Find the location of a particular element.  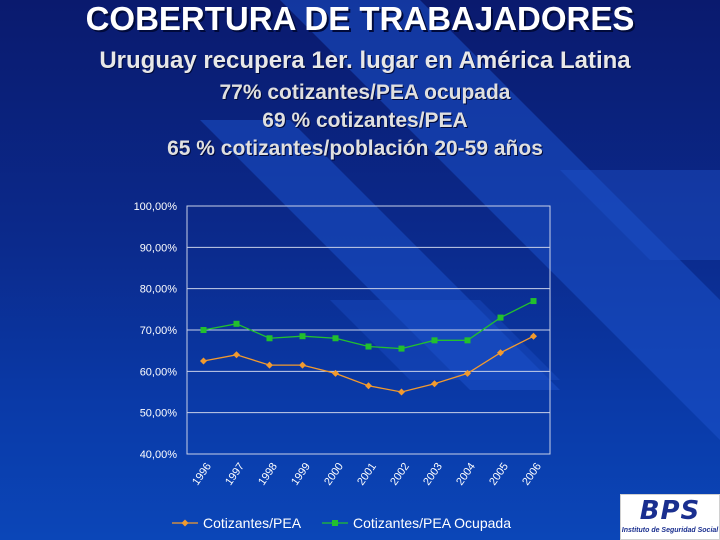

series-layer is located at coordinates (368, 347).